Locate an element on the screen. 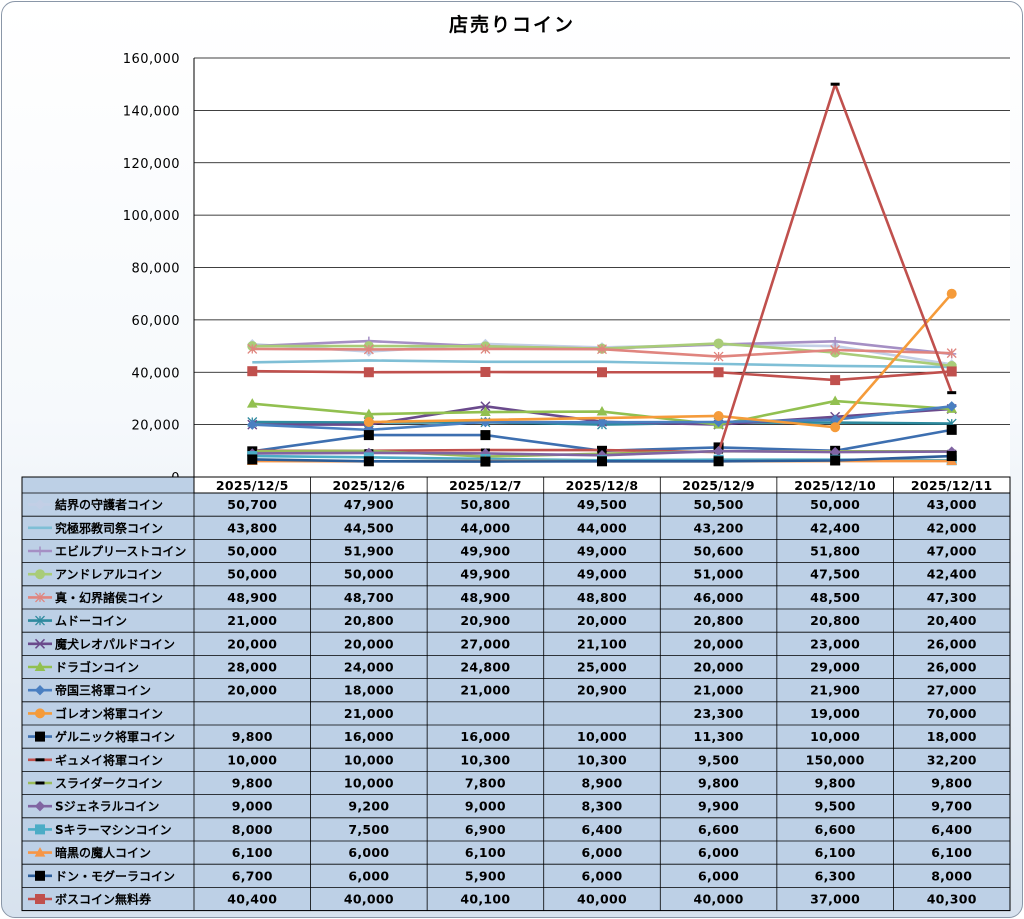  table-cell-value: 16,000 is located at coordinates (369, 736).